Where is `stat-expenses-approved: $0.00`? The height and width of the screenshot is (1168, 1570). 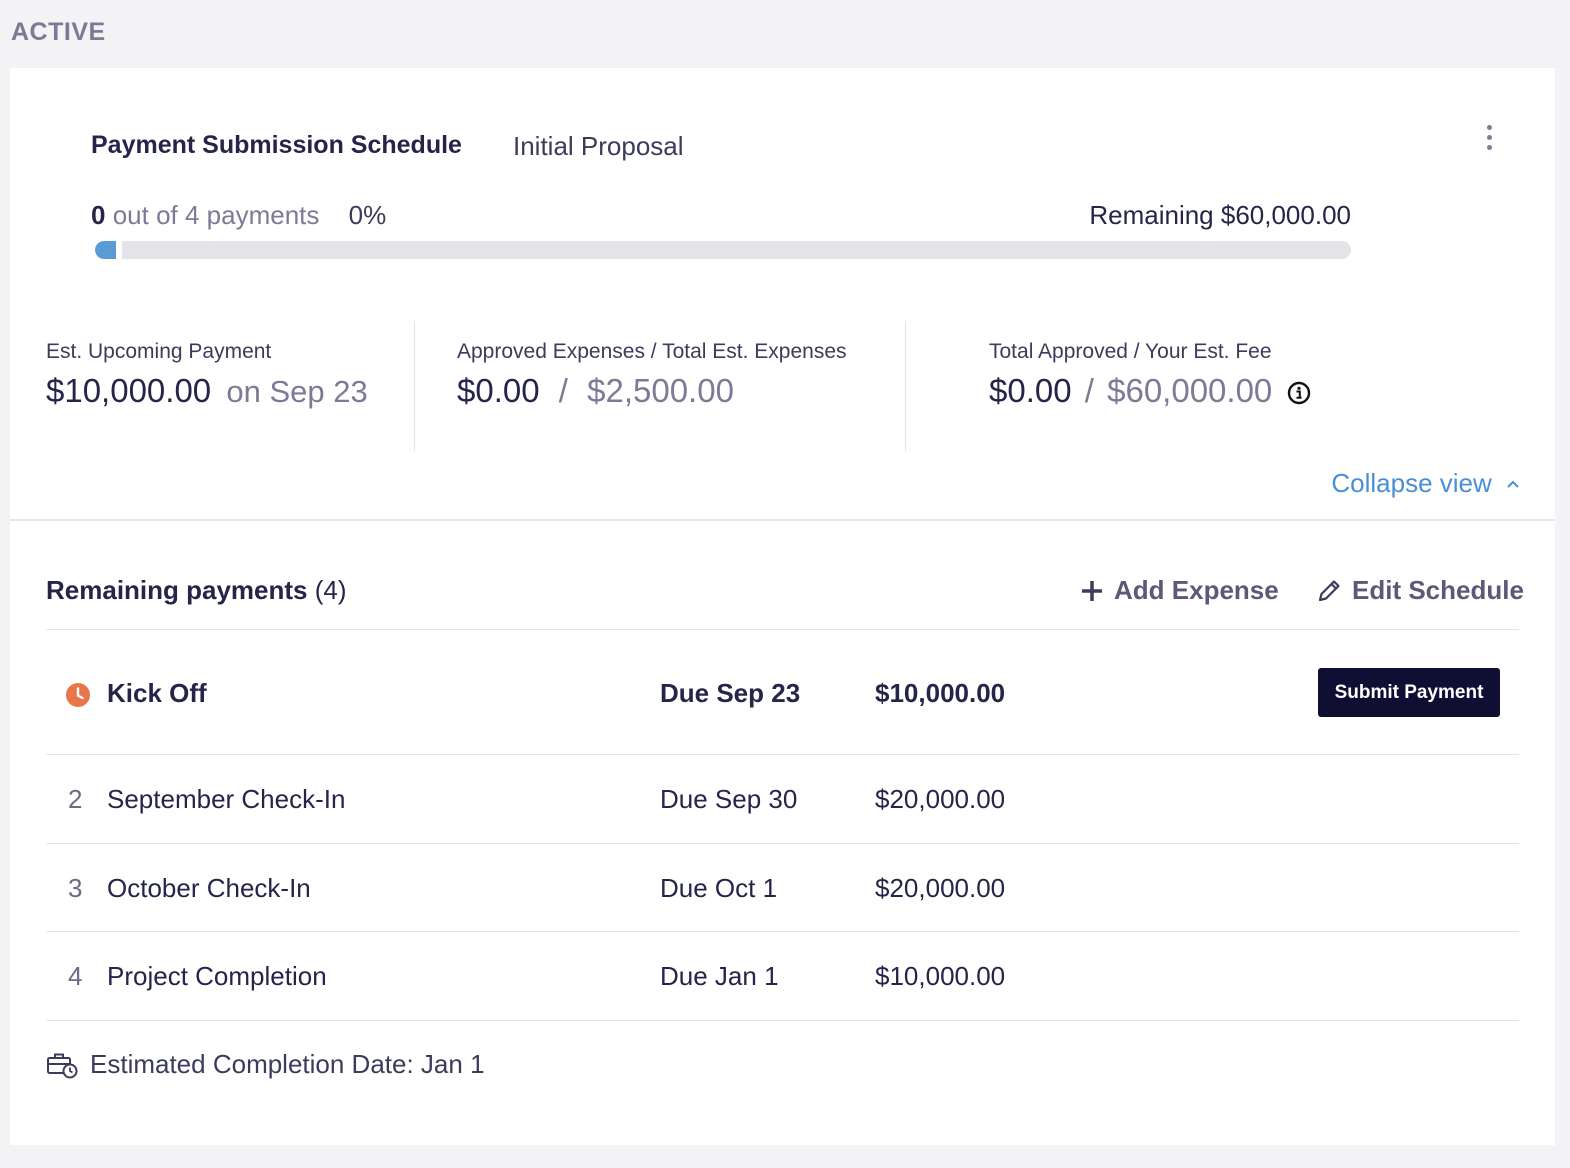
stat-expenses-approved: $0.00 is located at coordinates (498, 390).